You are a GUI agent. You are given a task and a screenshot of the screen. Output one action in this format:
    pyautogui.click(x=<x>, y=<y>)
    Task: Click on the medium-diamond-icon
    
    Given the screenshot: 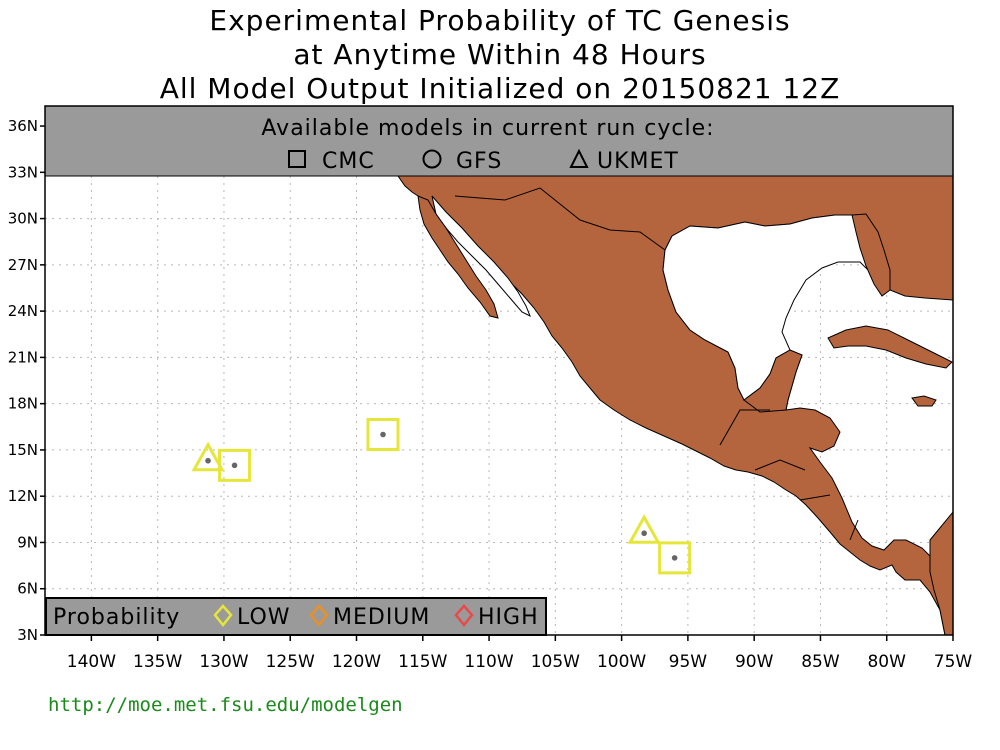 What is the action you would take?
    pyautogui.click(x=319, y=616)
    